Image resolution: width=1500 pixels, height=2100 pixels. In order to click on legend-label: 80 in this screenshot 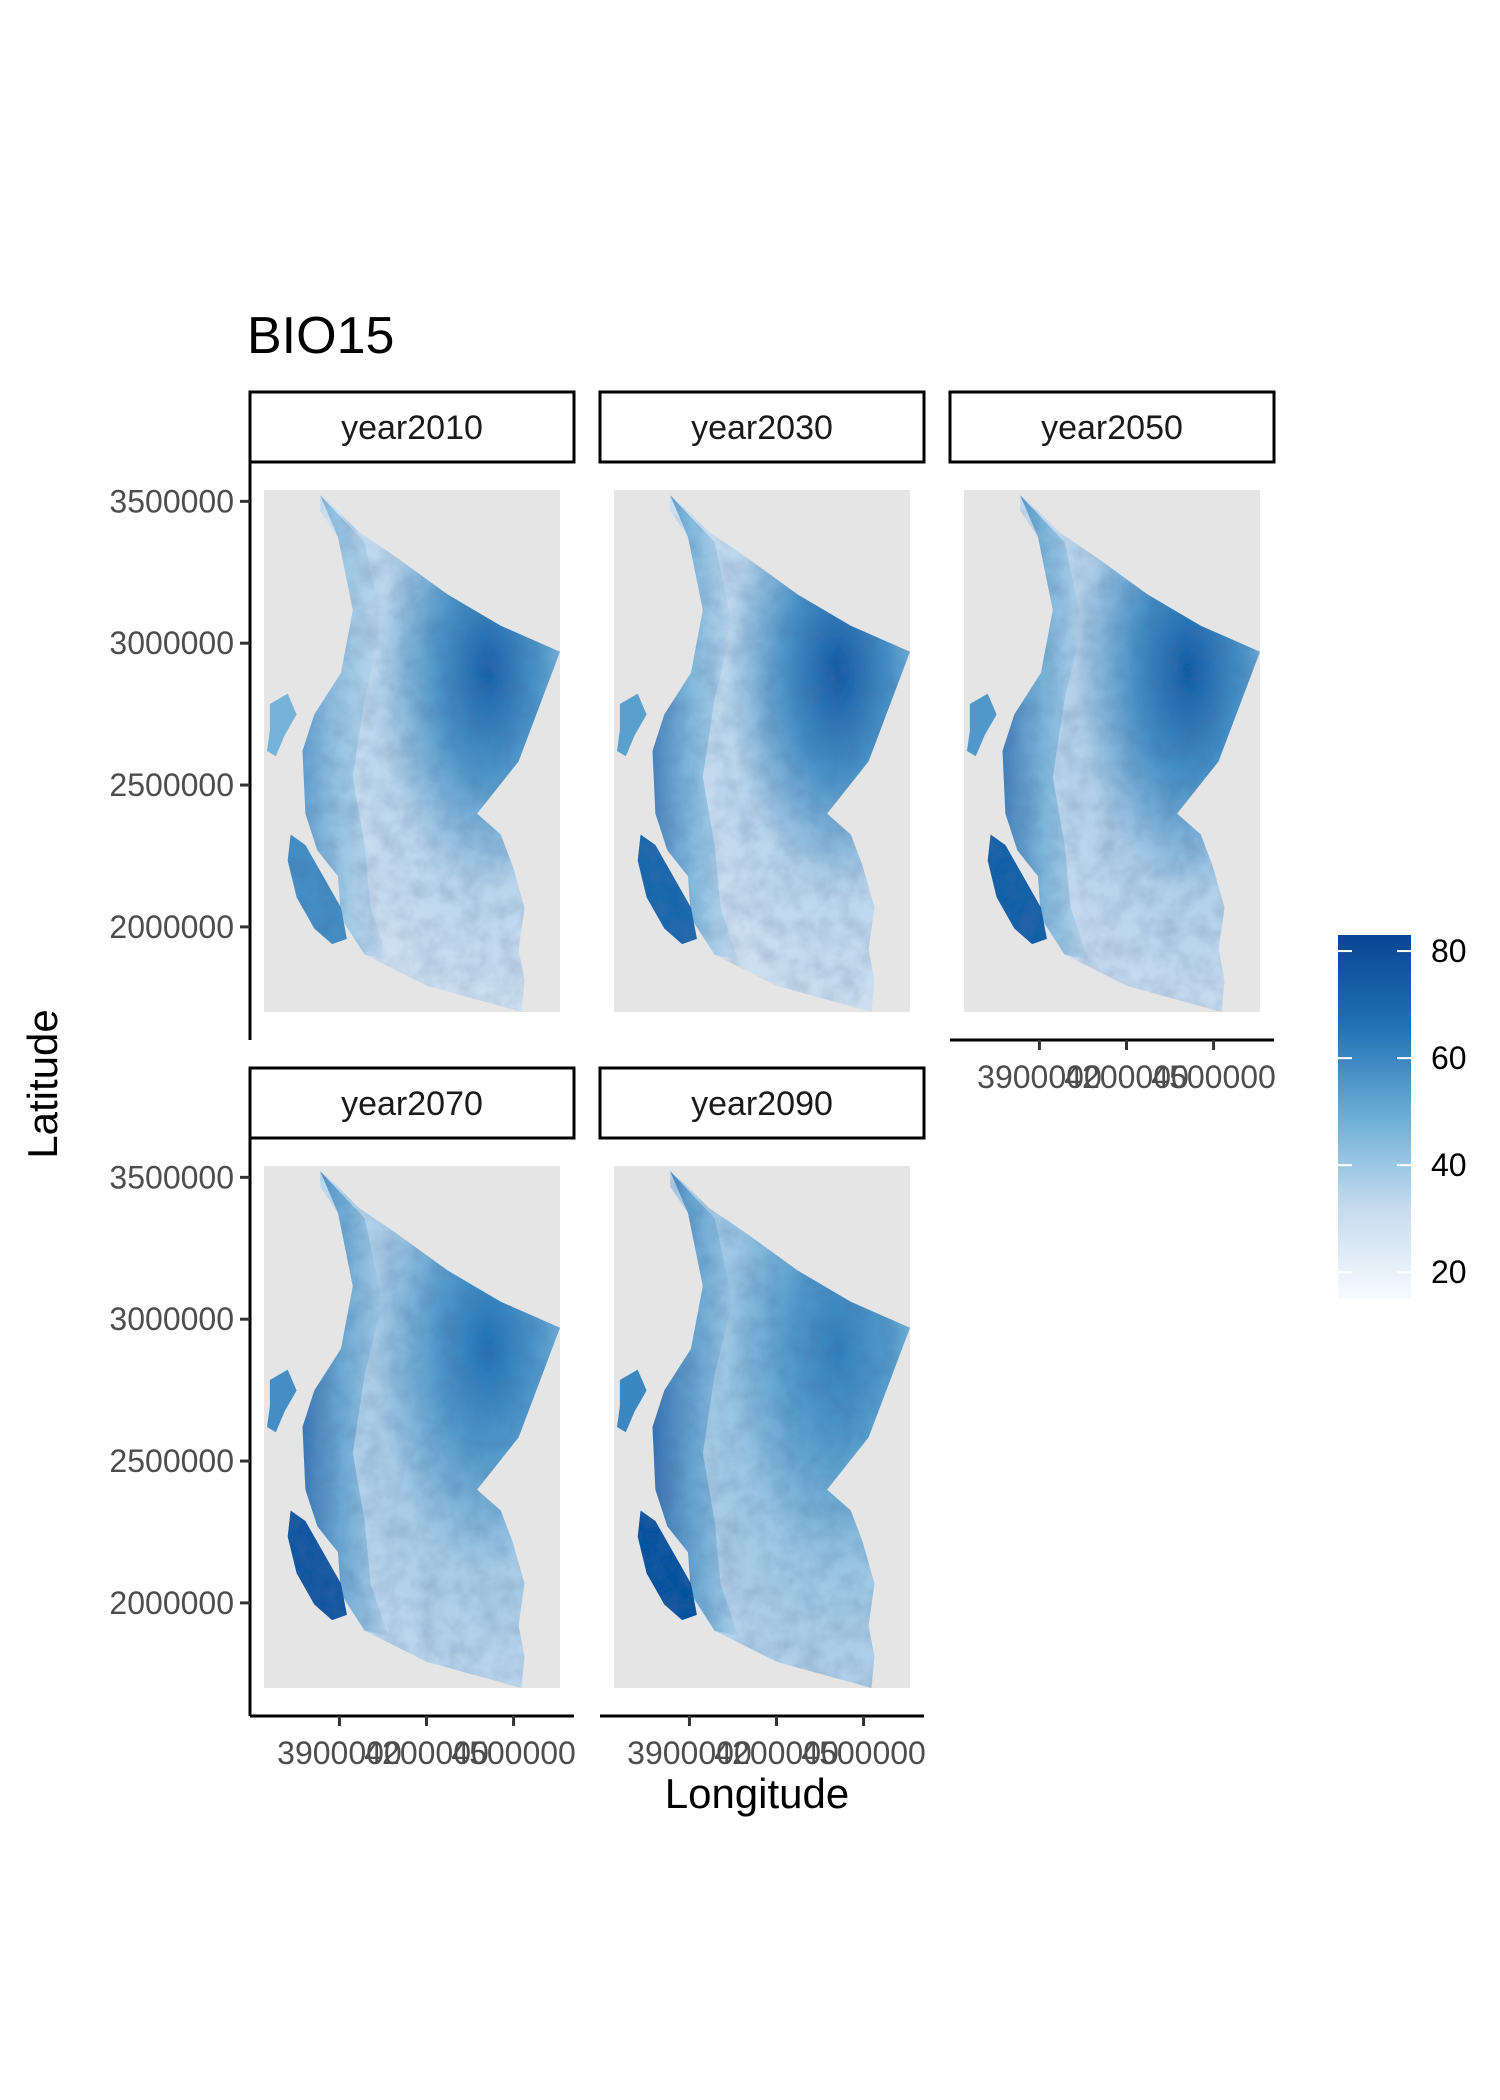, I will do `click(1449, 951)`.